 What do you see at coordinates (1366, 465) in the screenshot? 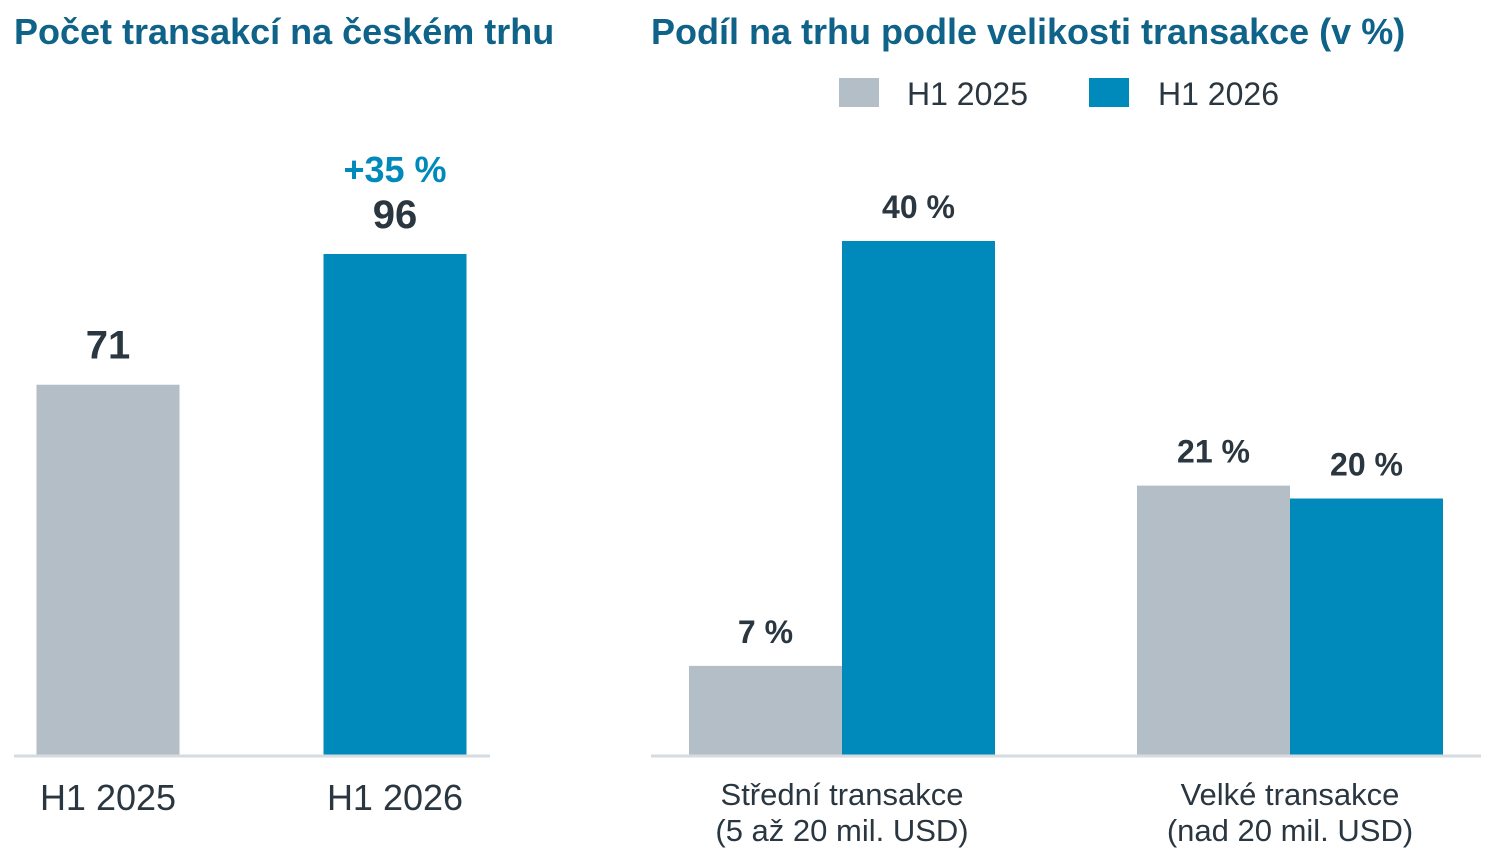
I see `share-bar-value-label: 20 %` at bounding box center [1366, 465].